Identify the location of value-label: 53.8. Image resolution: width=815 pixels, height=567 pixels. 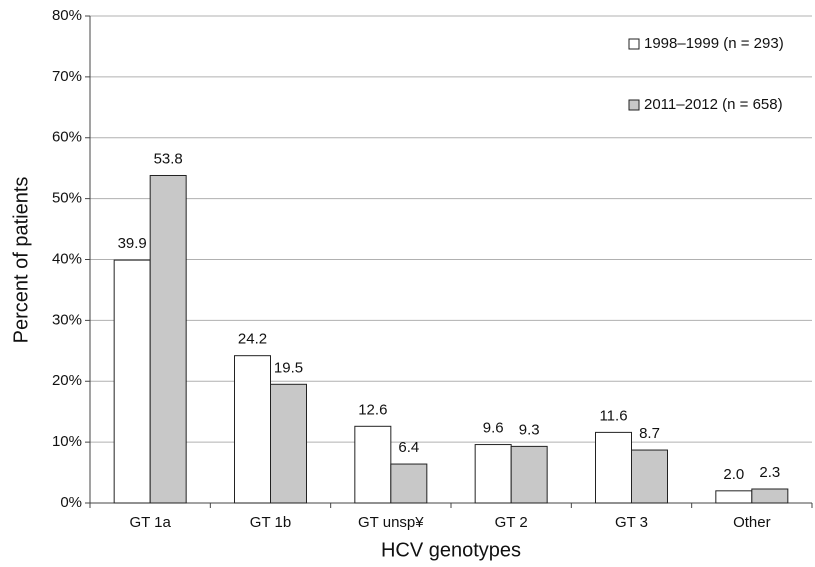
(168, 158).